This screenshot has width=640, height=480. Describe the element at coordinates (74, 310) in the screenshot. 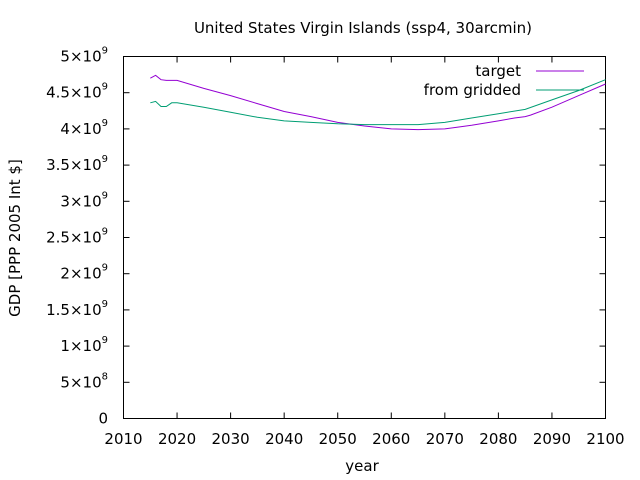

I see `y-tick-mantissa: 1.5×10` at that location.